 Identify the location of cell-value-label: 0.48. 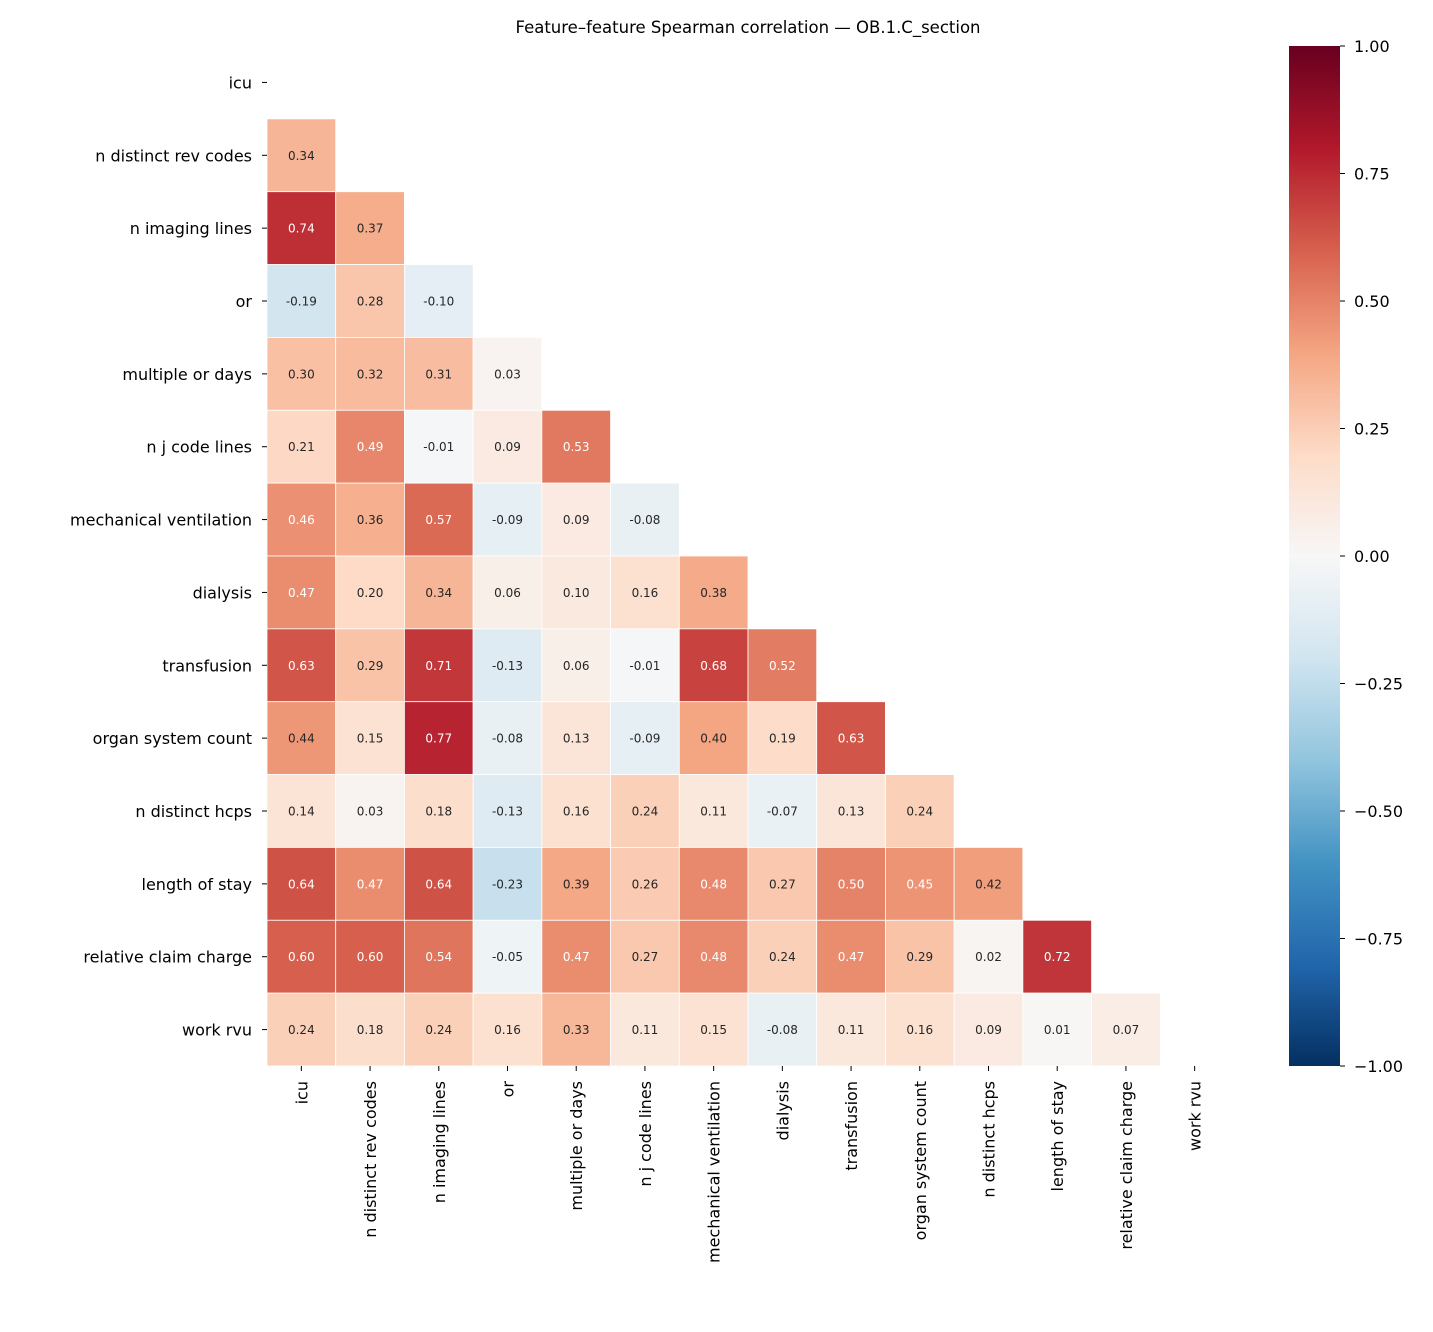
(713, 957).